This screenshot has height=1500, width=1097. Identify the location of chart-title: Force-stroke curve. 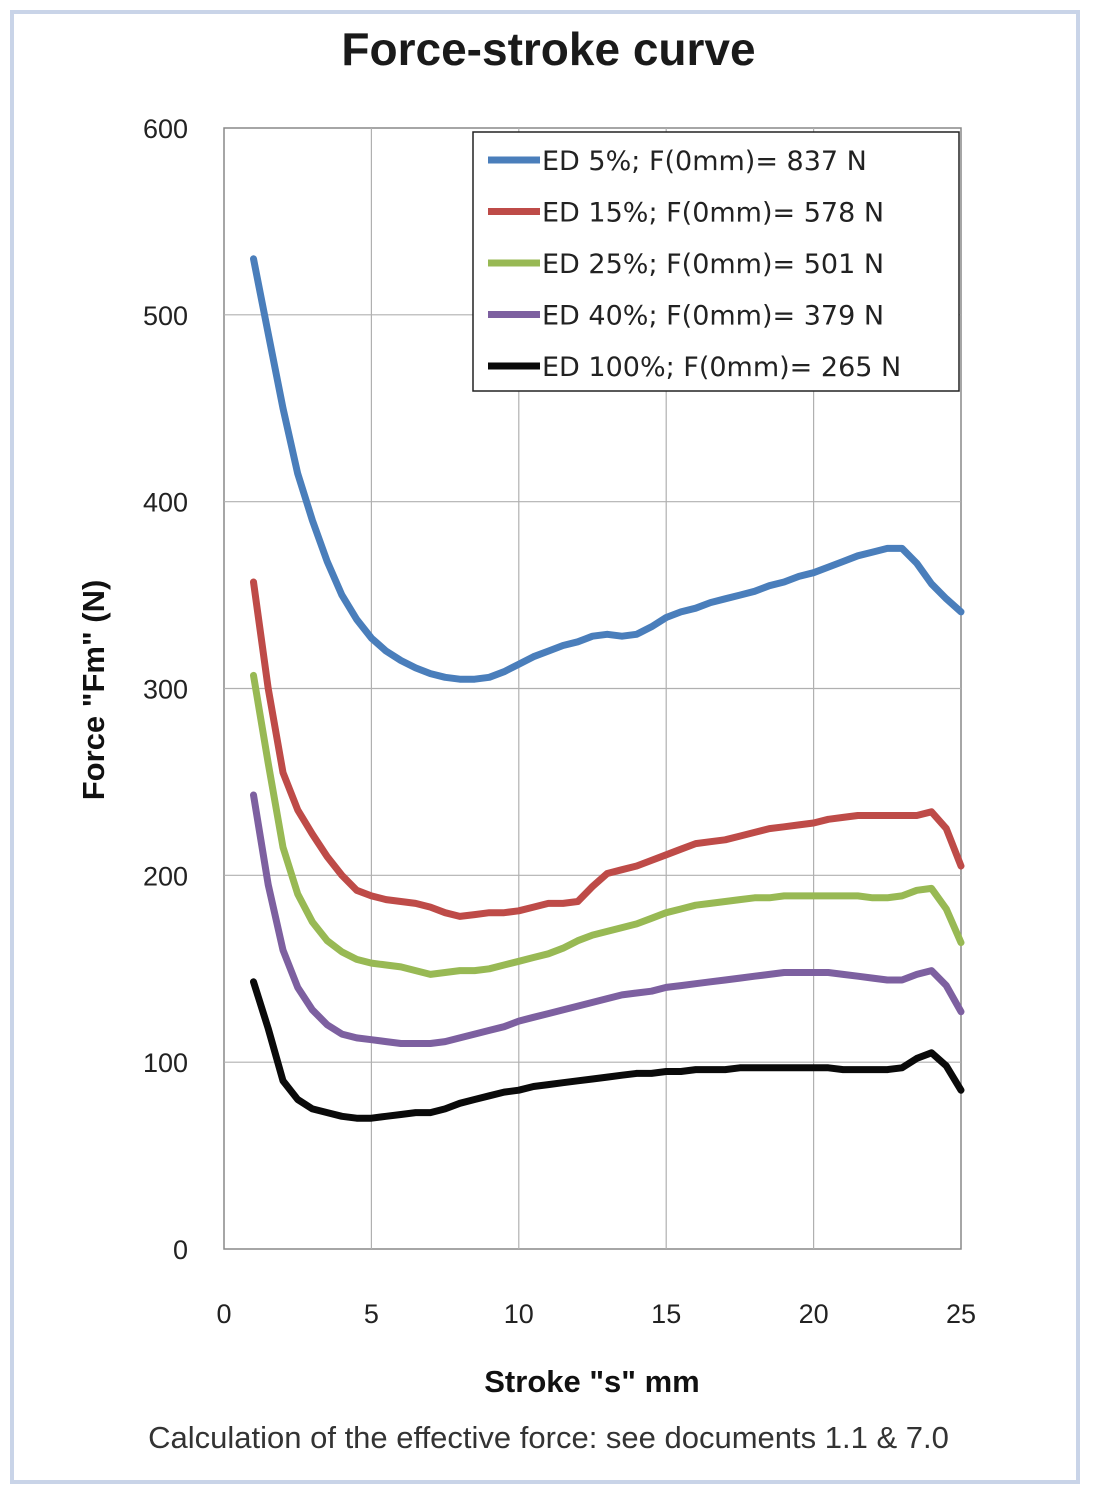
(548, 49).